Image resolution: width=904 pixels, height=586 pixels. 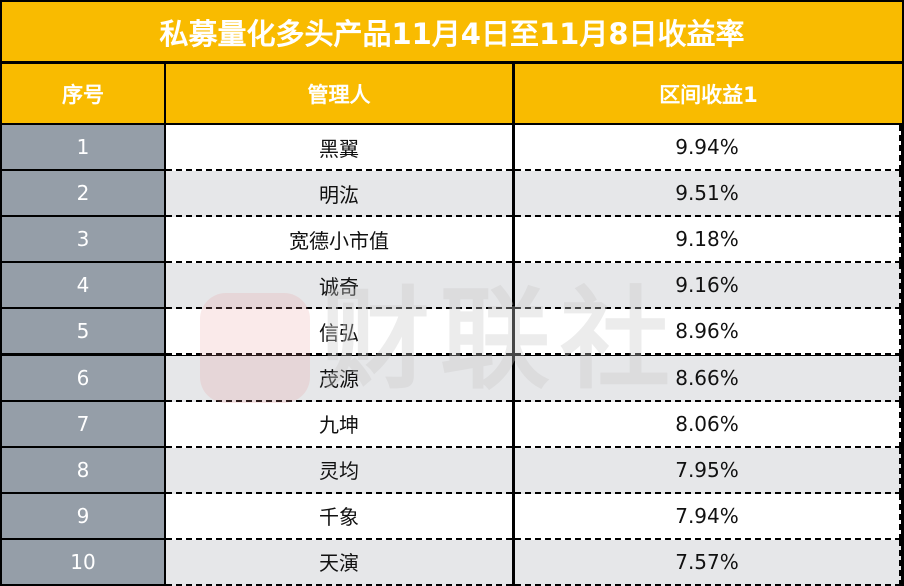 I want to click on manager-cell: 灵均, so click(x=339, y=470).